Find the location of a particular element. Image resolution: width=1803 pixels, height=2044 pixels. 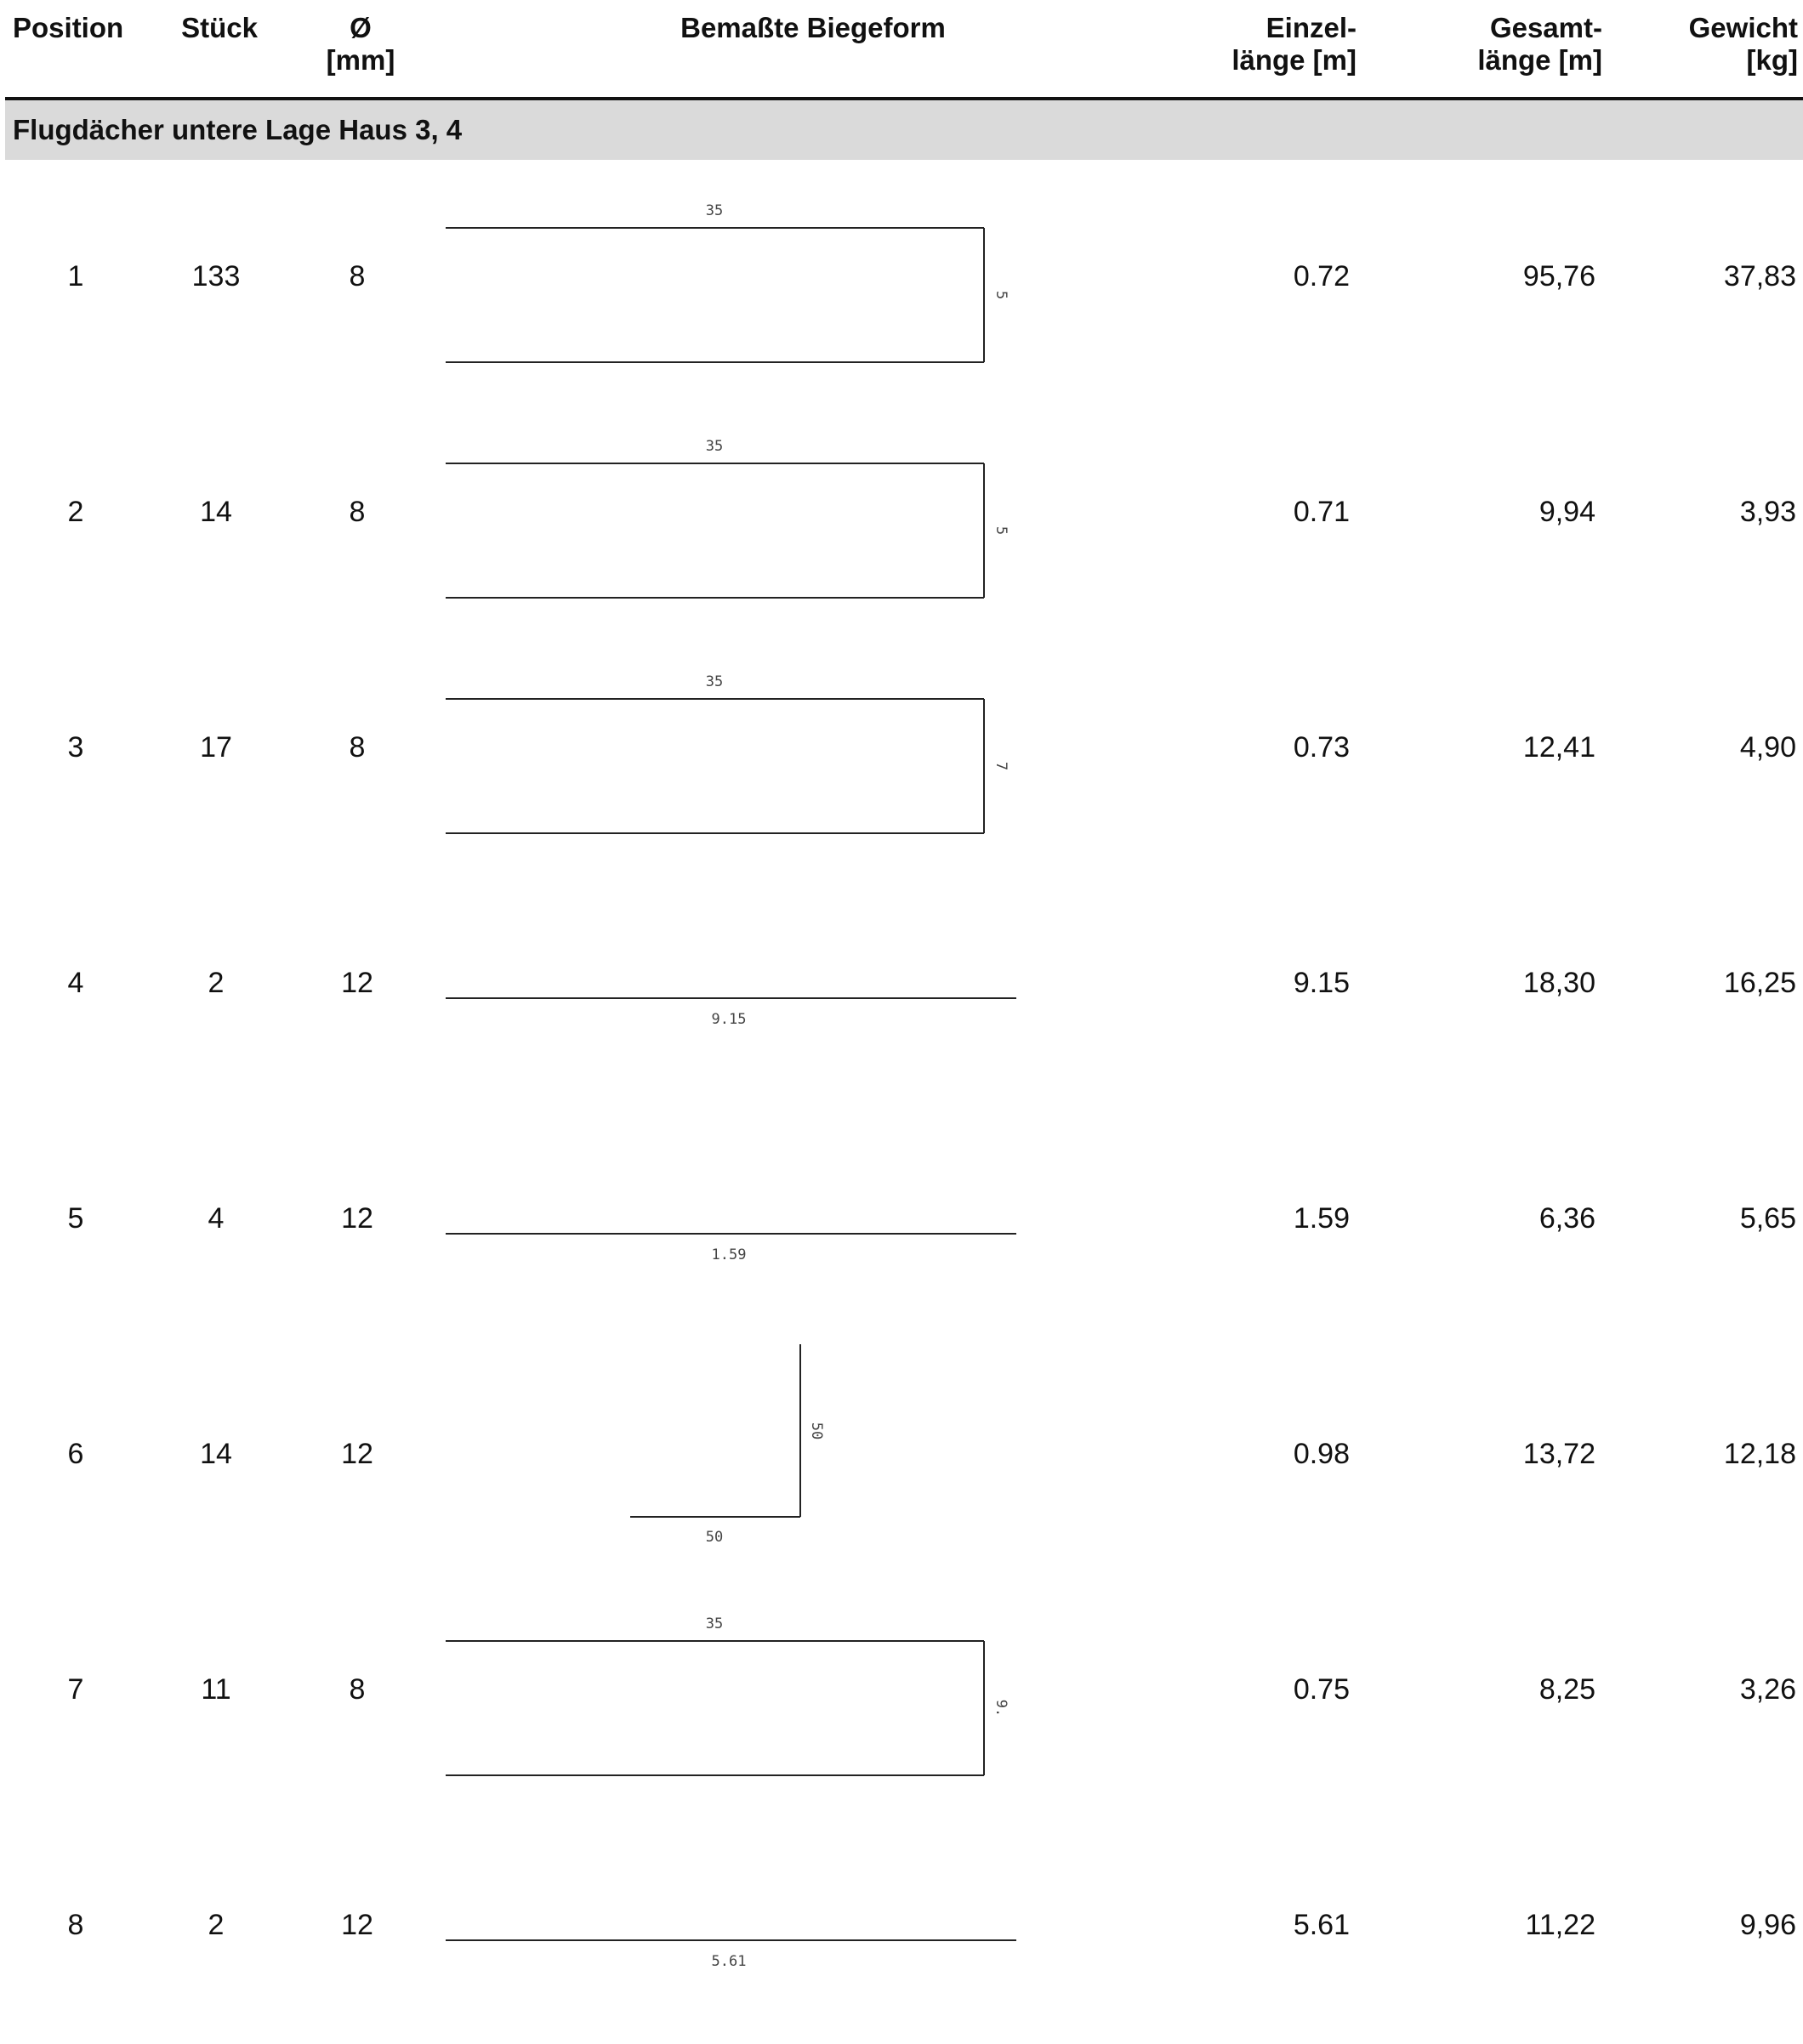

header-position: Position is located at coordinates (69, 28).